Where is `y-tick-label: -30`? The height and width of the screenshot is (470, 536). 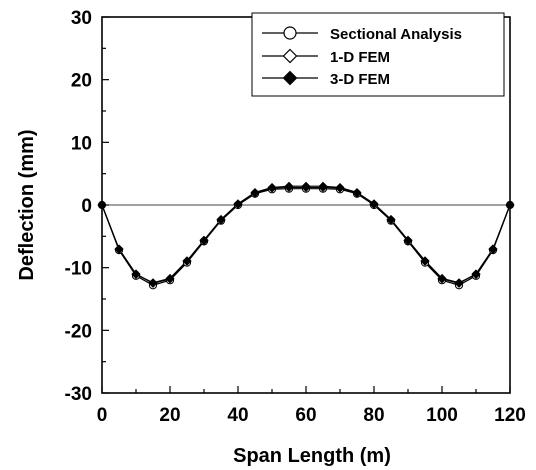
y-tick-label: -30 is located at coordinates (78, 394).